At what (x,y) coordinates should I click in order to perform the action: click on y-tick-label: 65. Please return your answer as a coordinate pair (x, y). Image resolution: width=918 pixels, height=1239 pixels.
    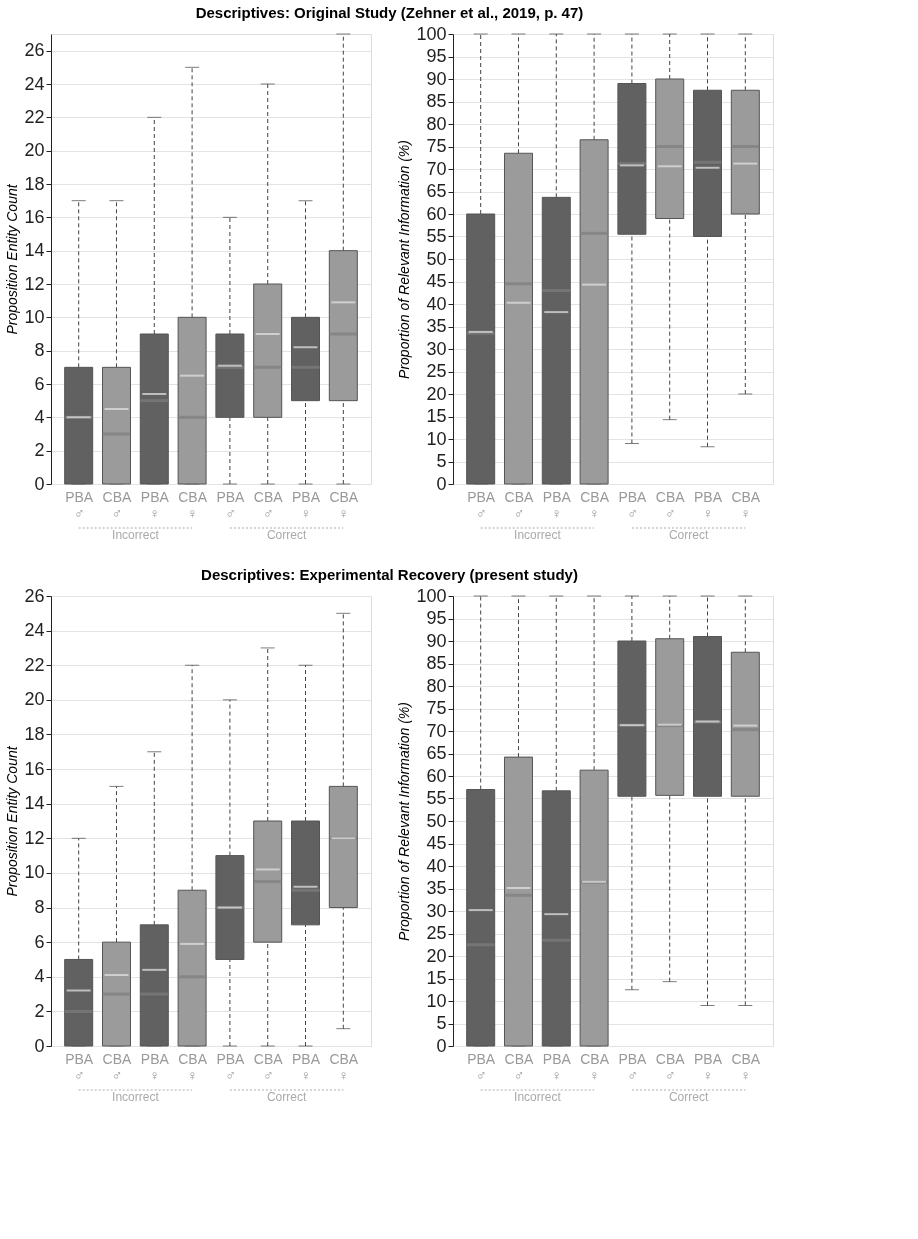
    Looking at the image, I should click on (436, 191).